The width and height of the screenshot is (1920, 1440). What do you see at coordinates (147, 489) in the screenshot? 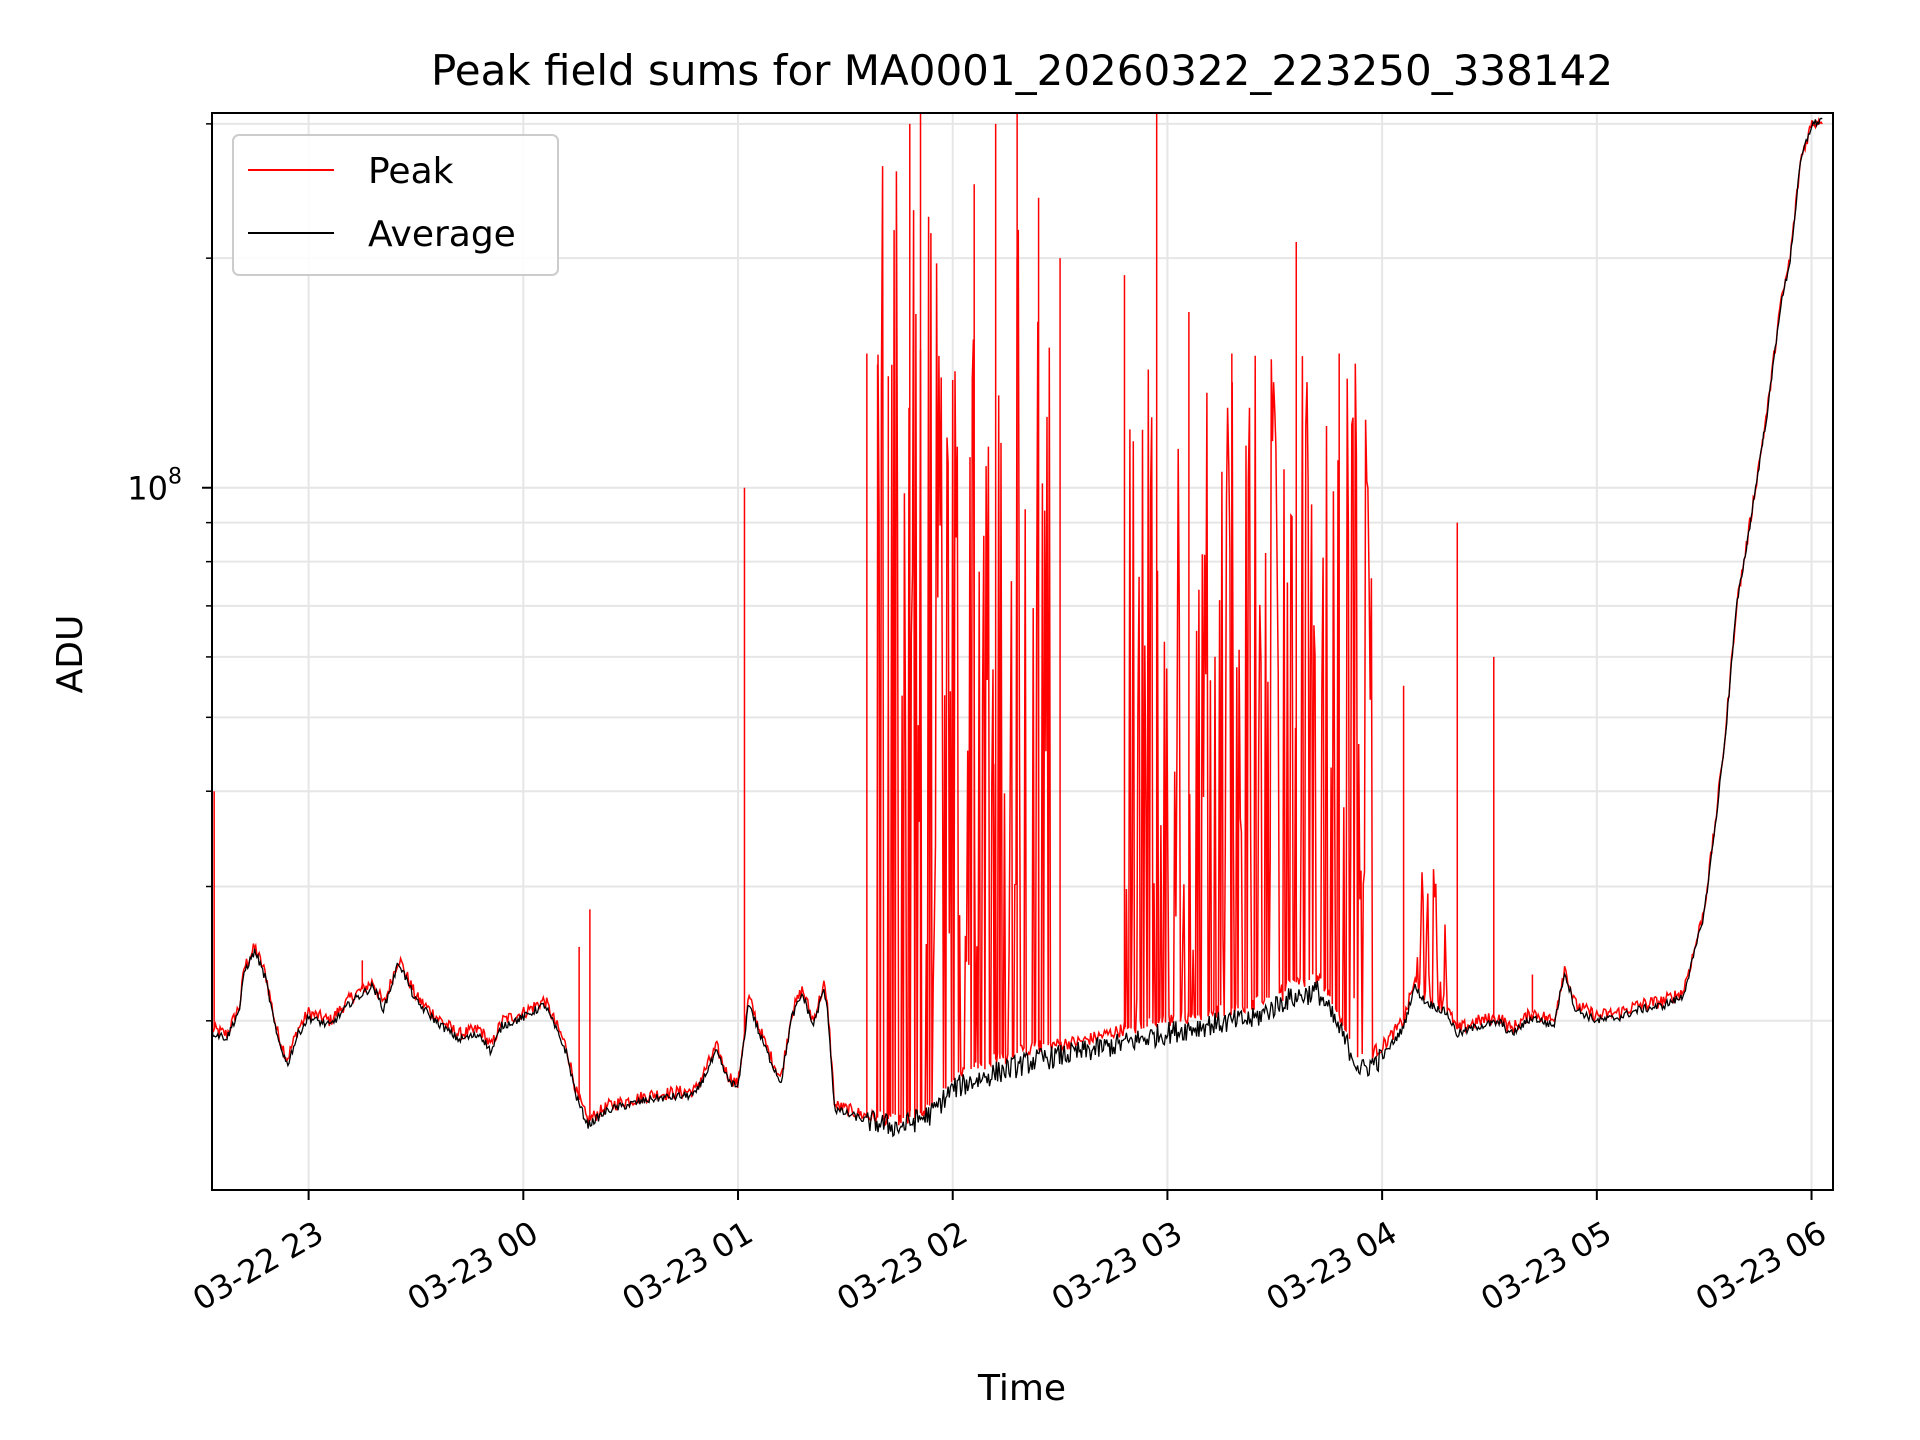
I see `y-tick-label-base: 10` at bounding box center [147, 489].